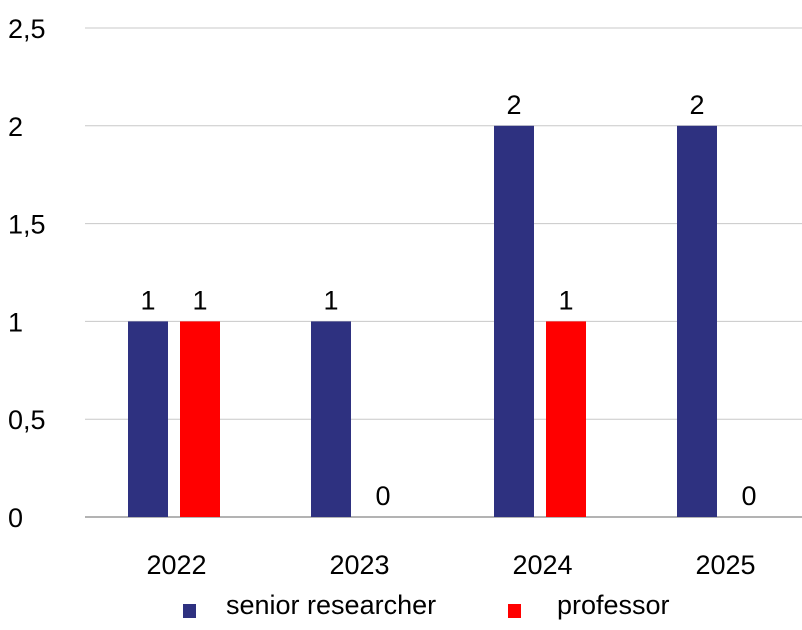  I want to click on legend-label: professor, so click(613, 605).